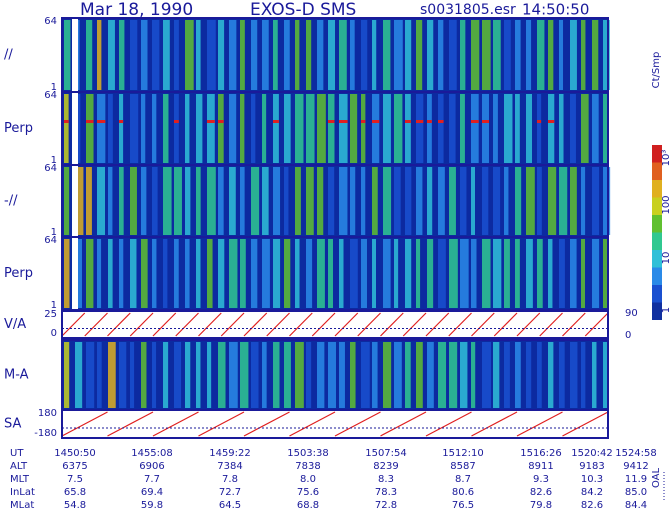  Describe the element at coordinates (541, 479) in the screenshot. I see `cell: 9.3` at that location.